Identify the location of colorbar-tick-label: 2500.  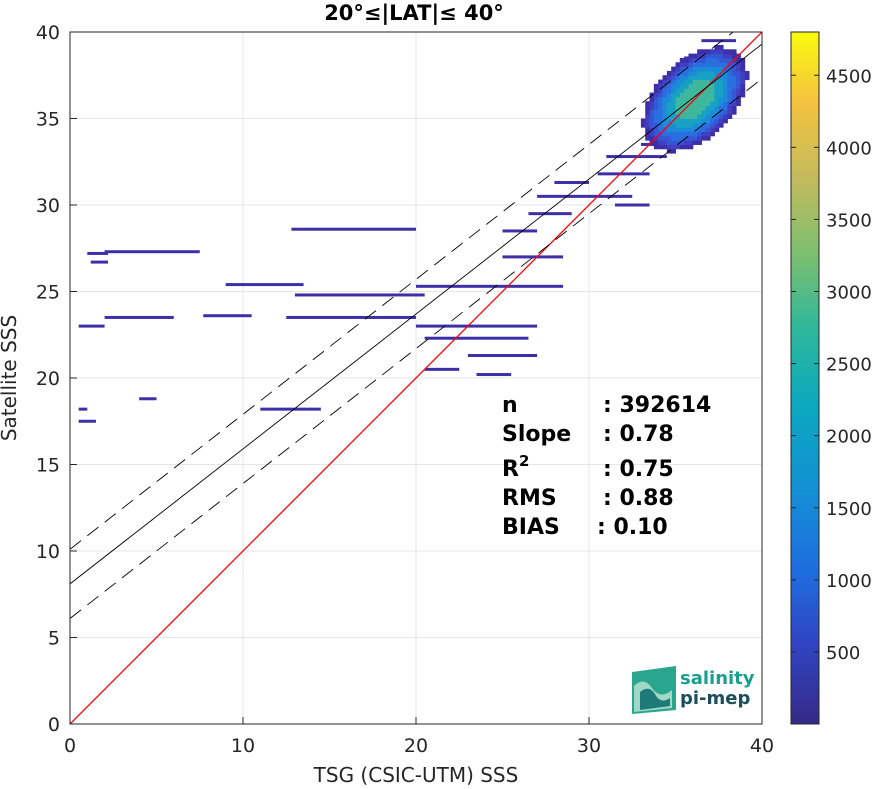
(849, 365).